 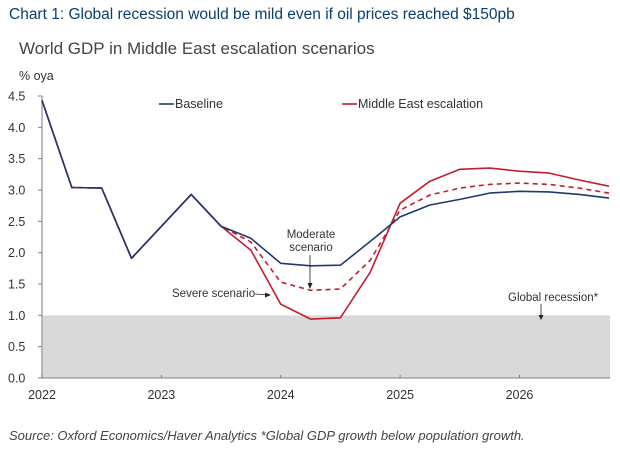 What do you see at coordinates (16, 128) in the screenshot?
I see `y-tick-label: 4.0` at bounding box center [16, 128].